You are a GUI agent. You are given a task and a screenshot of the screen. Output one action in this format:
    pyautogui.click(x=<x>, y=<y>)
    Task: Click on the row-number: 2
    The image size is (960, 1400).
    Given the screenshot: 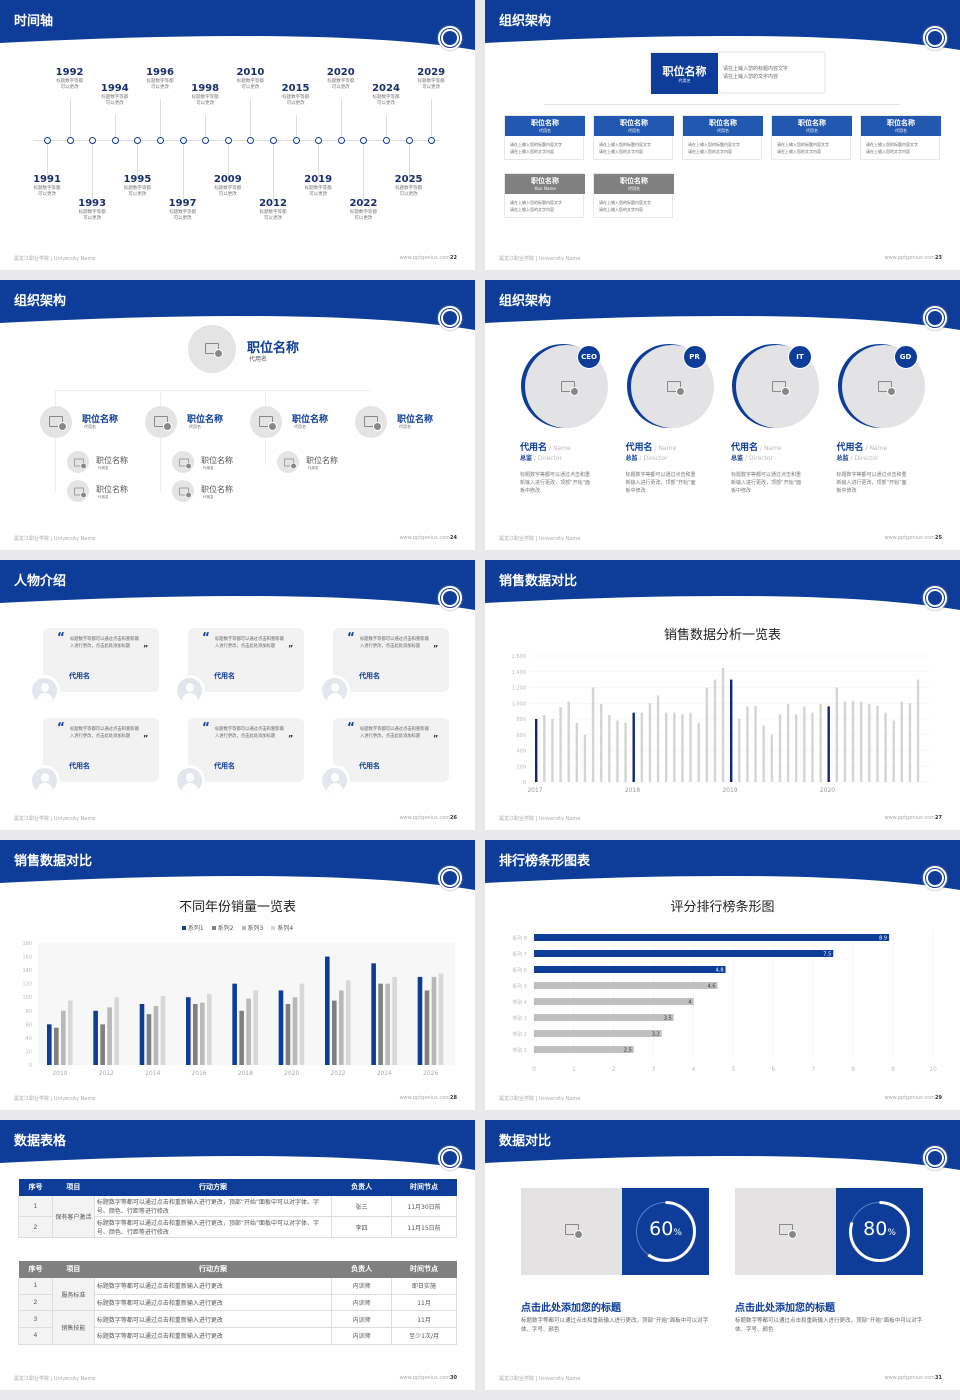 What is the action you would take?
    pyautogui.click(x=35, y=1227)
    